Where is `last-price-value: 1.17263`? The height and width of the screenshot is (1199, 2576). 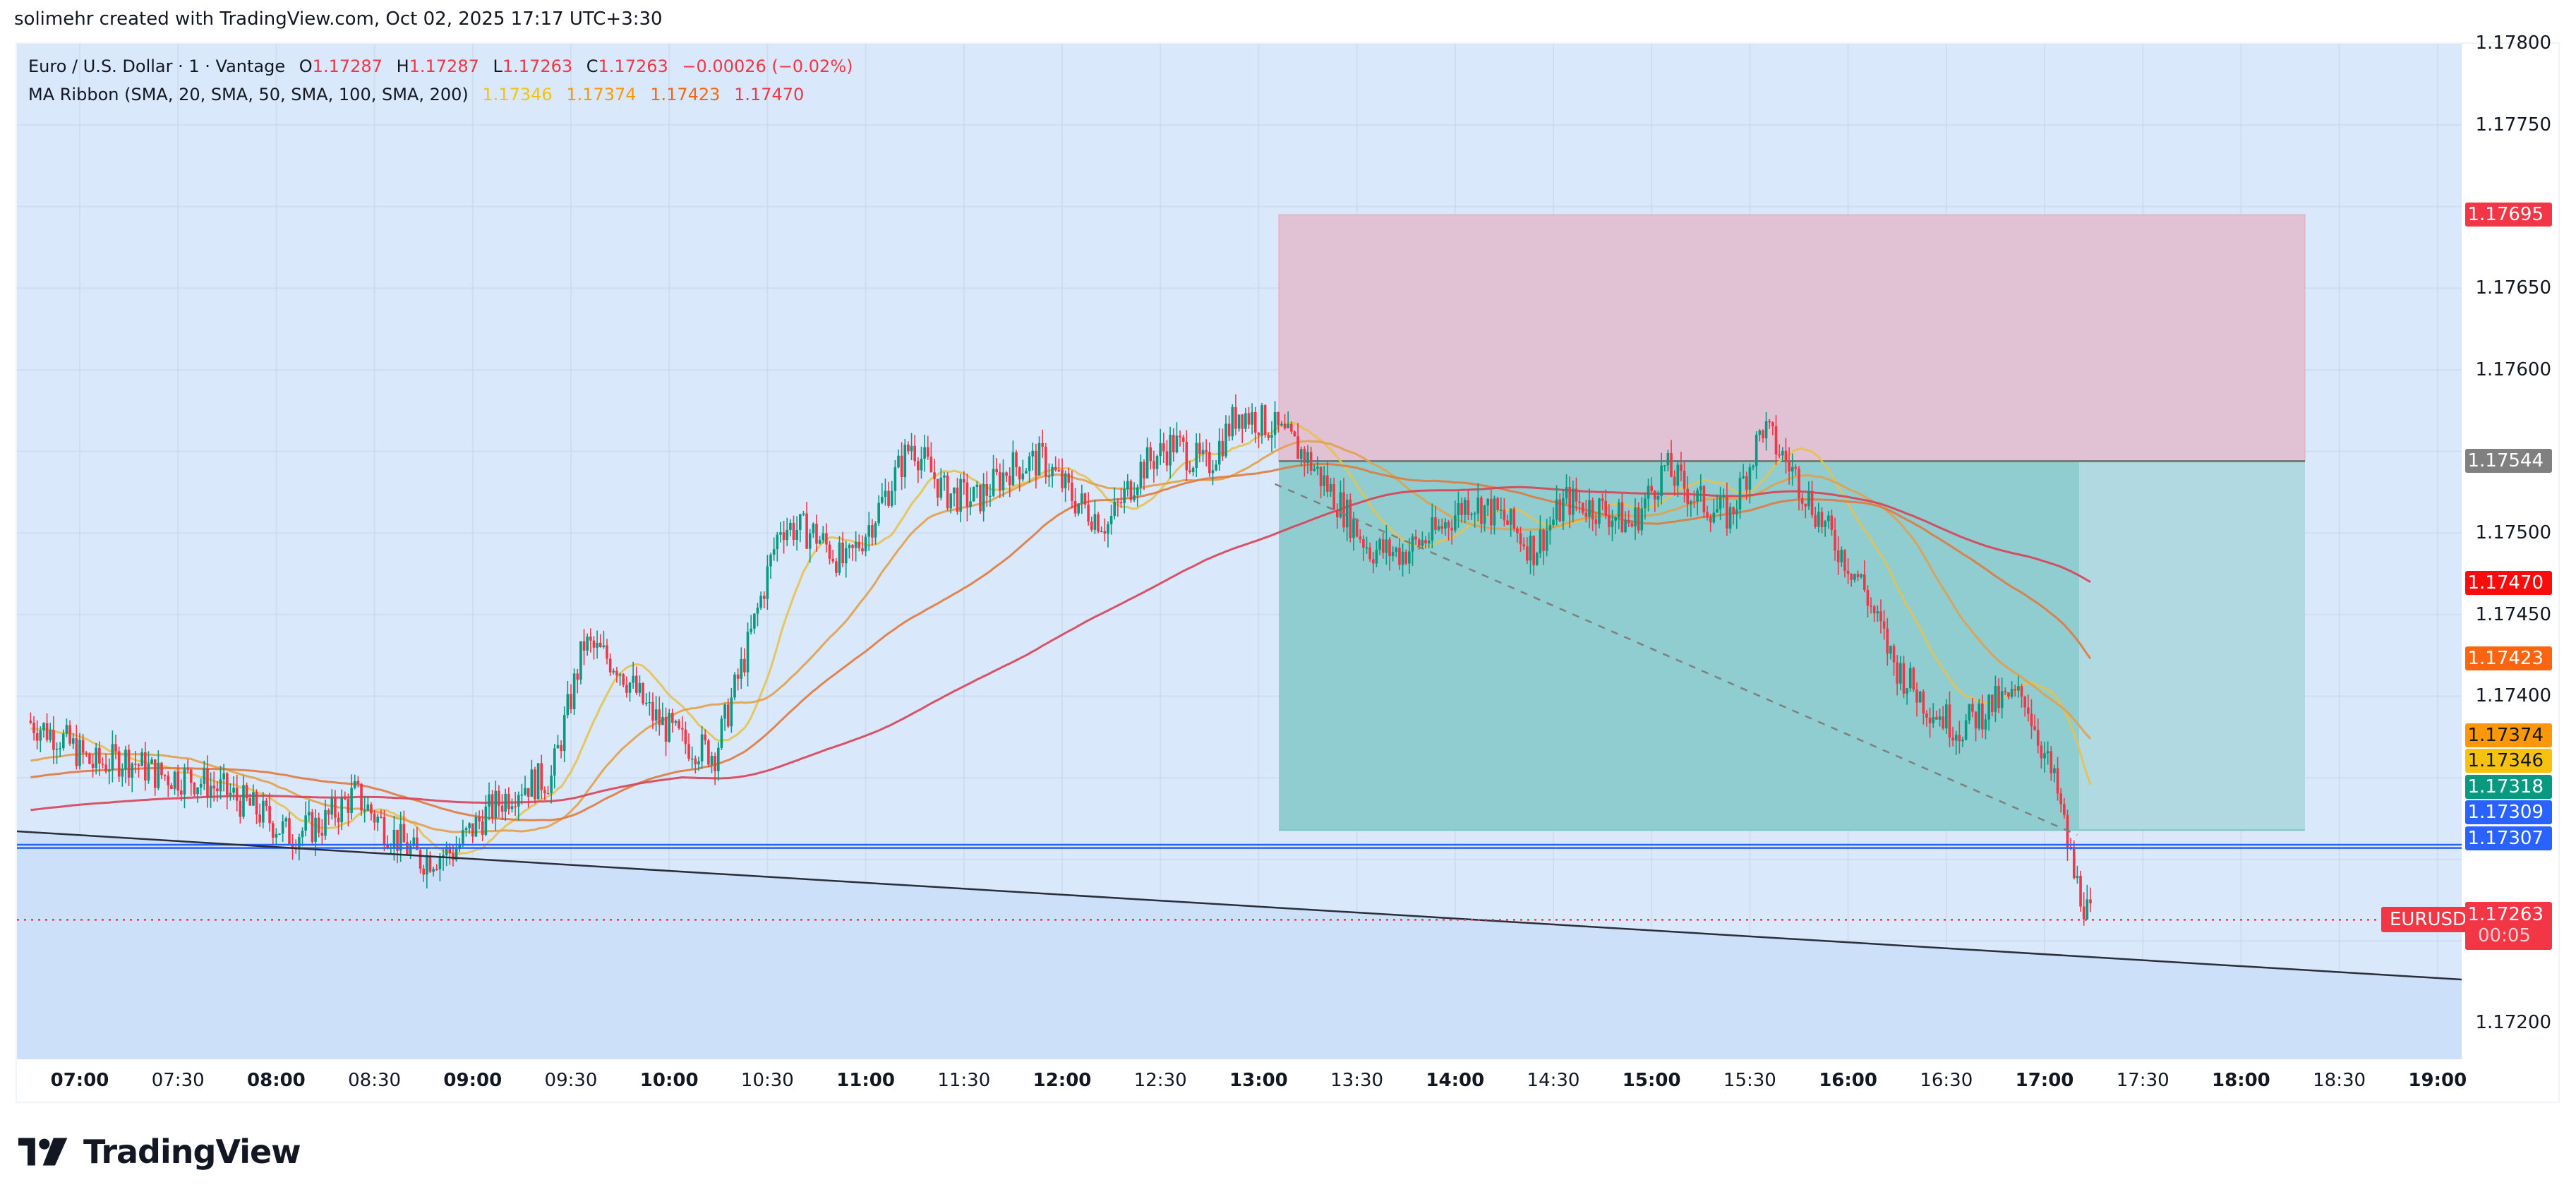 last-price-value: 1.17263 is located at coordinates (2505, 914).